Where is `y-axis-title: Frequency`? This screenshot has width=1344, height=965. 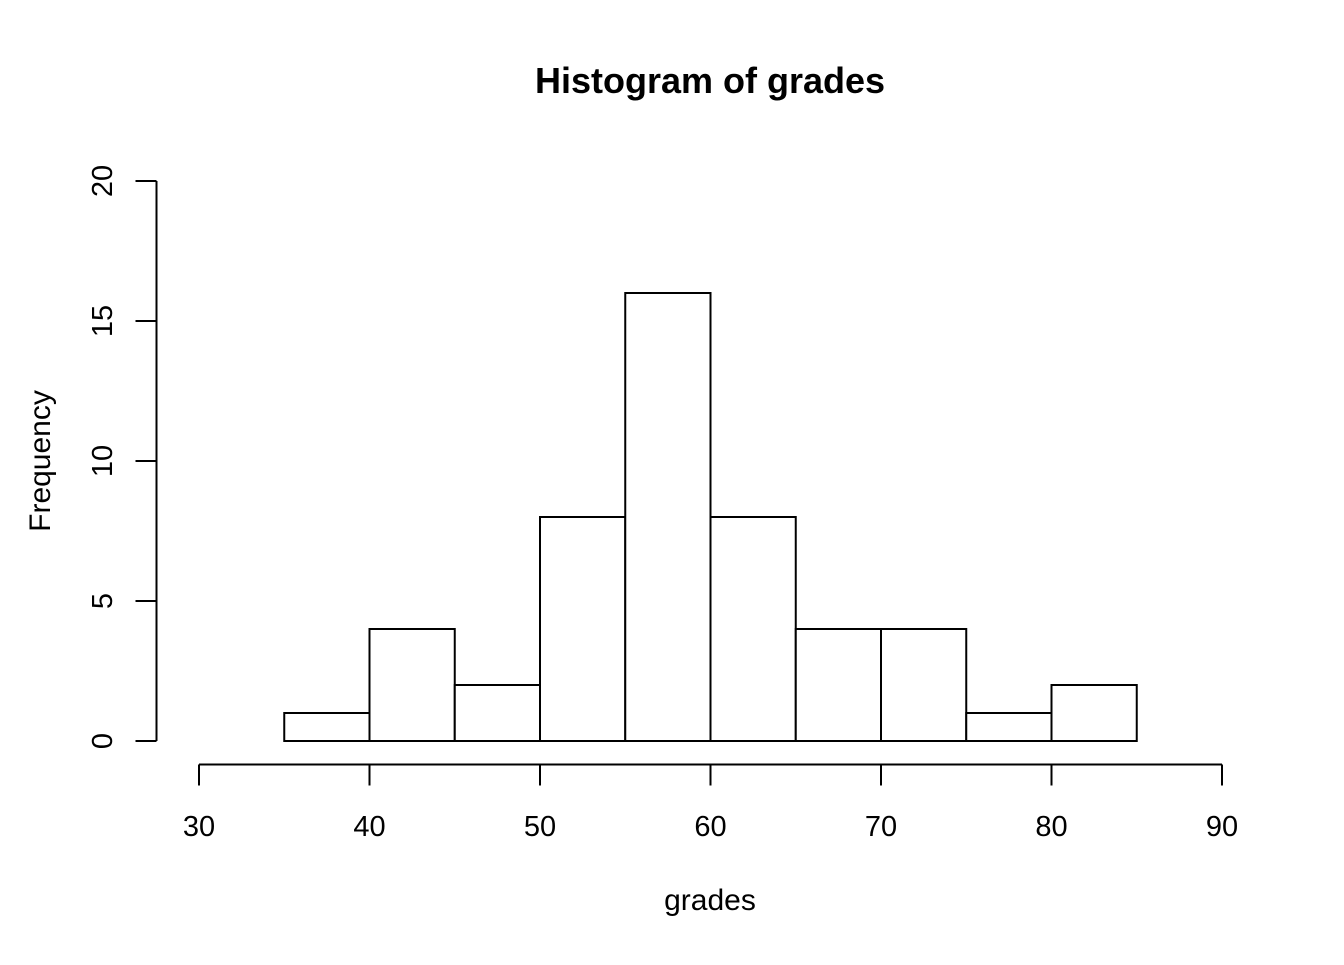 y-axis-title: Frequency is located at coordinates (40, 461).